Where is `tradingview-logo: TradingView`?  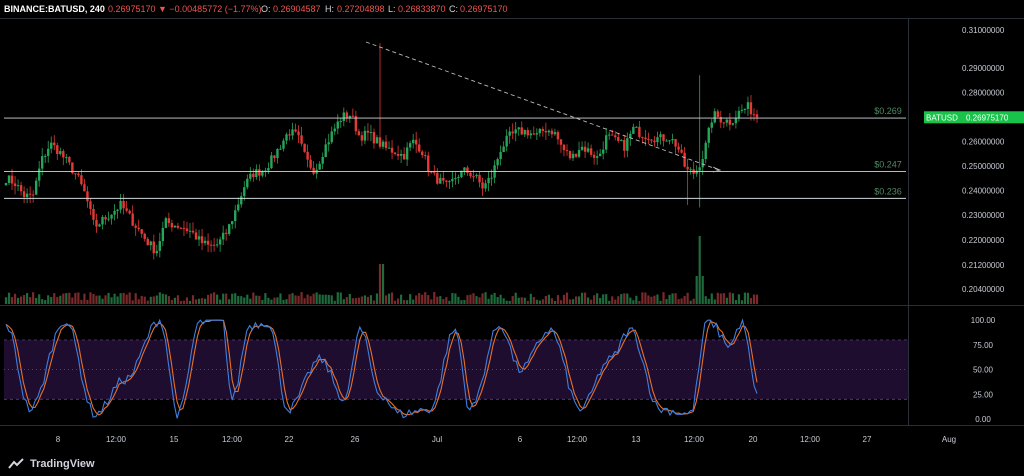
tradingview-logo: TradingView is located at coordinates (51, 464).